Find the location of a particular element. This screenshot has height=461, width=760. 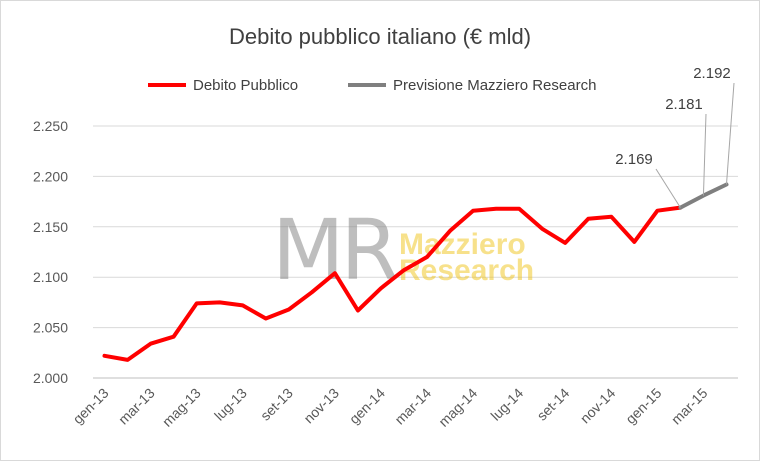

legend-label-debito-pubblico: Debito Pubblico is located at coordinates (245, 85).